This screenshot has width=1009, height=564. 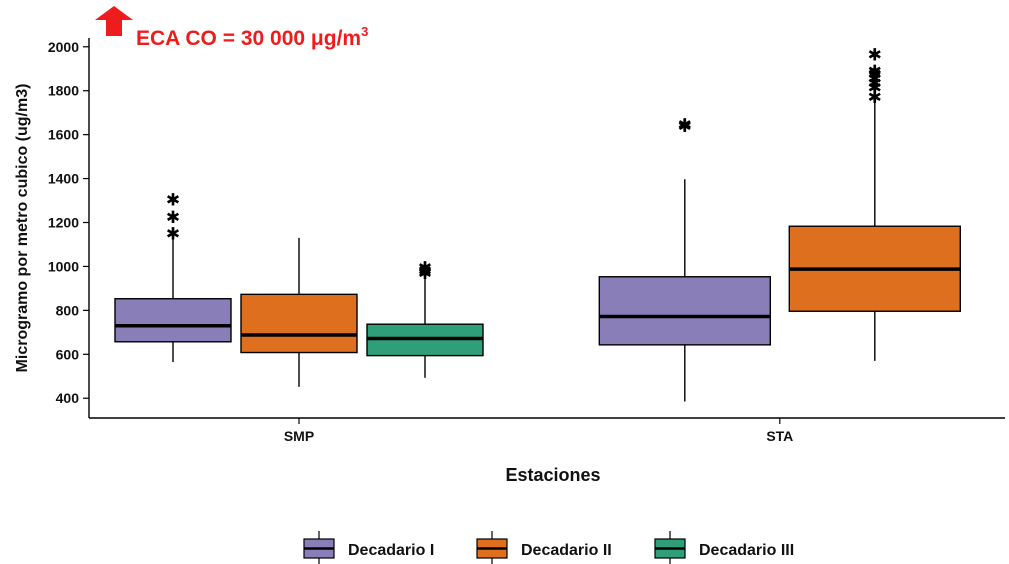 I want to click on legend-label: Decadario II, so click(x=566, y=550).